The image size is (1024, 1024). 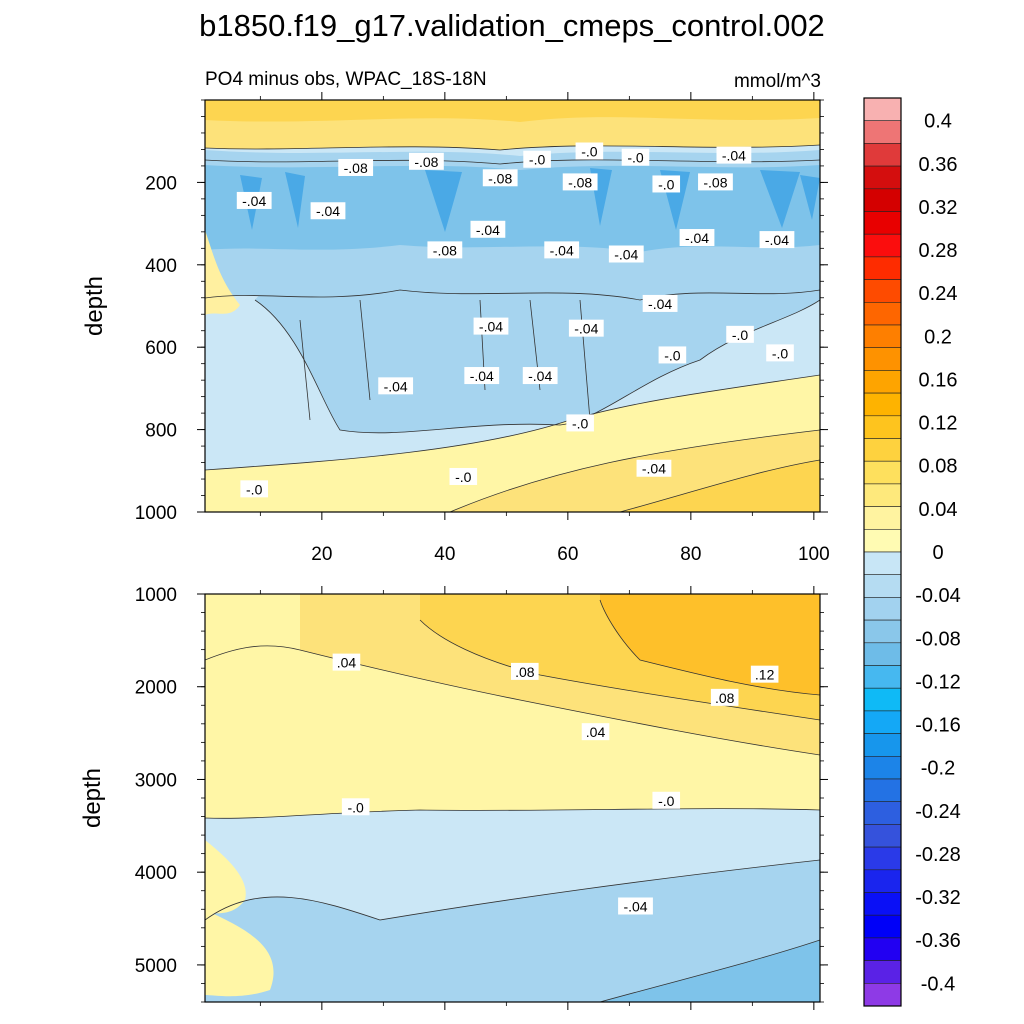 I want to click on contour-label-text: .04, so click(x=347, y=663).